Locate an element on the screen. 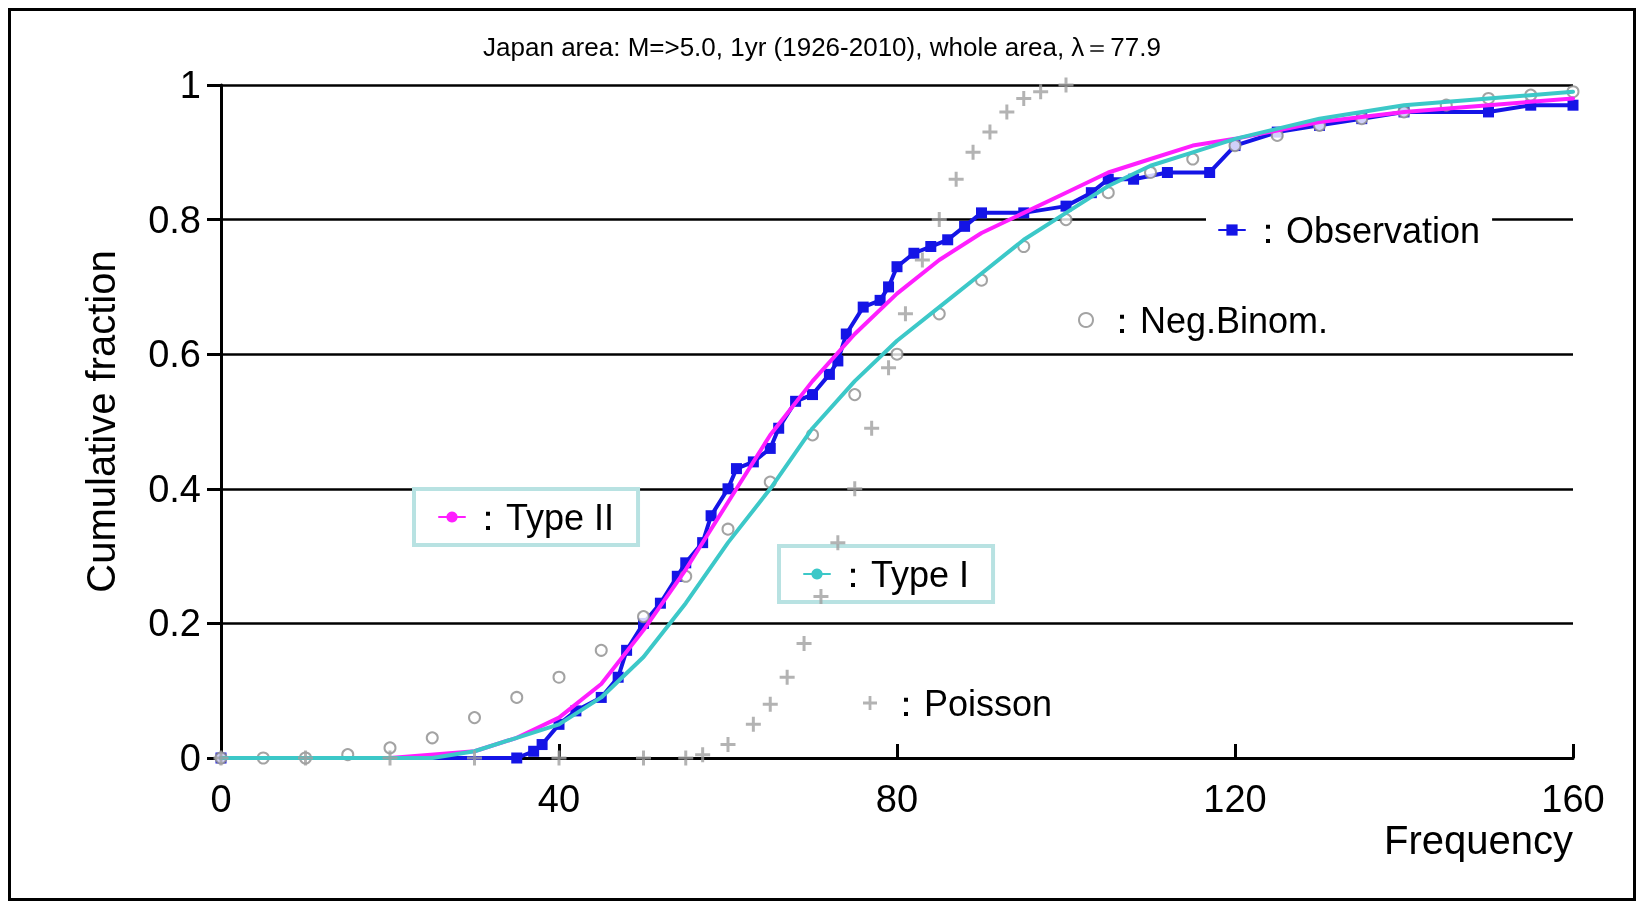  legend-label: ：Type II is located at coordinates (542, 517).